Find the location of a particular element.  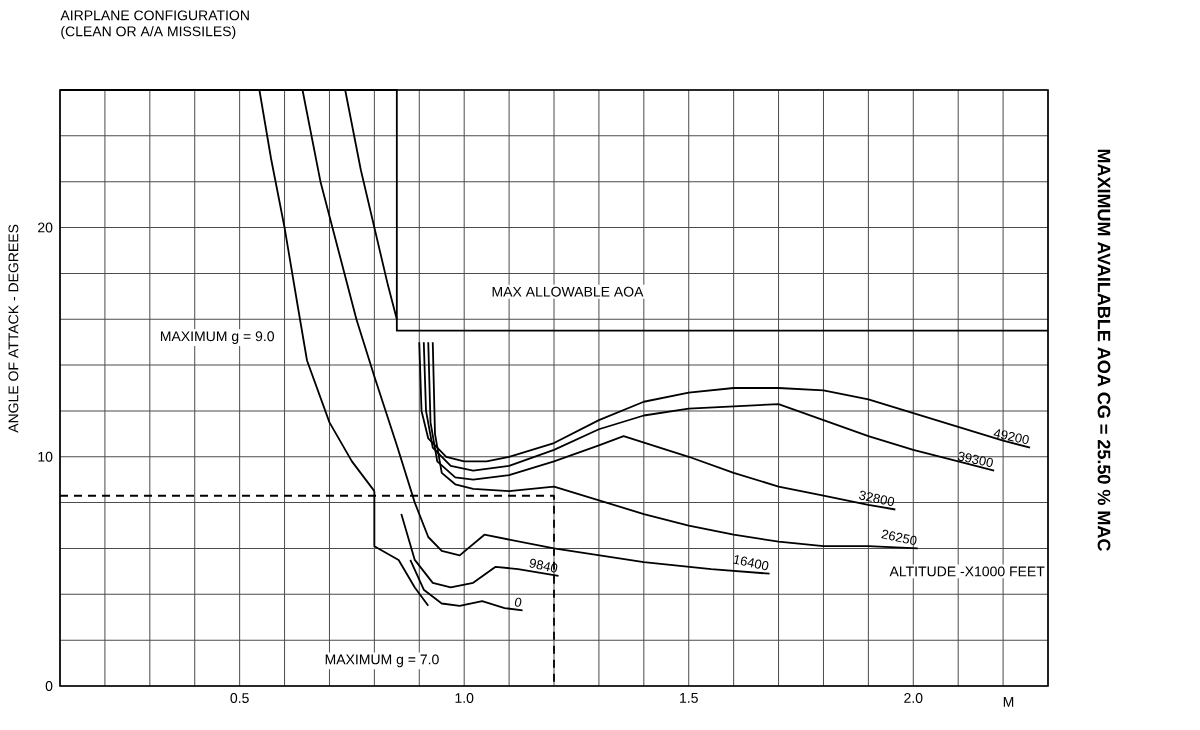

text: MAXIMUM AVAILABLE AOA CG = 25.50 % MAC is located at coordinates (1104, 350).